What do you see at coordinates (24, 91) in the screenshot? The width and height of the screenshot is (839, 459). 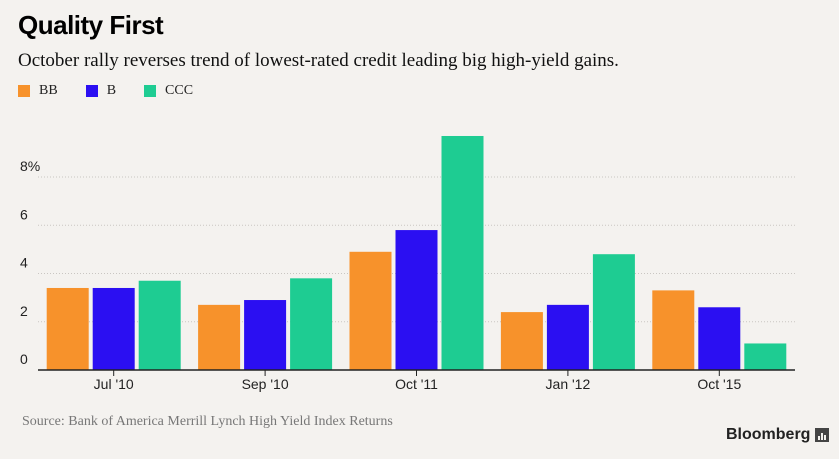 I see `legend-swatch-bb` at bounding box center [24, 91].